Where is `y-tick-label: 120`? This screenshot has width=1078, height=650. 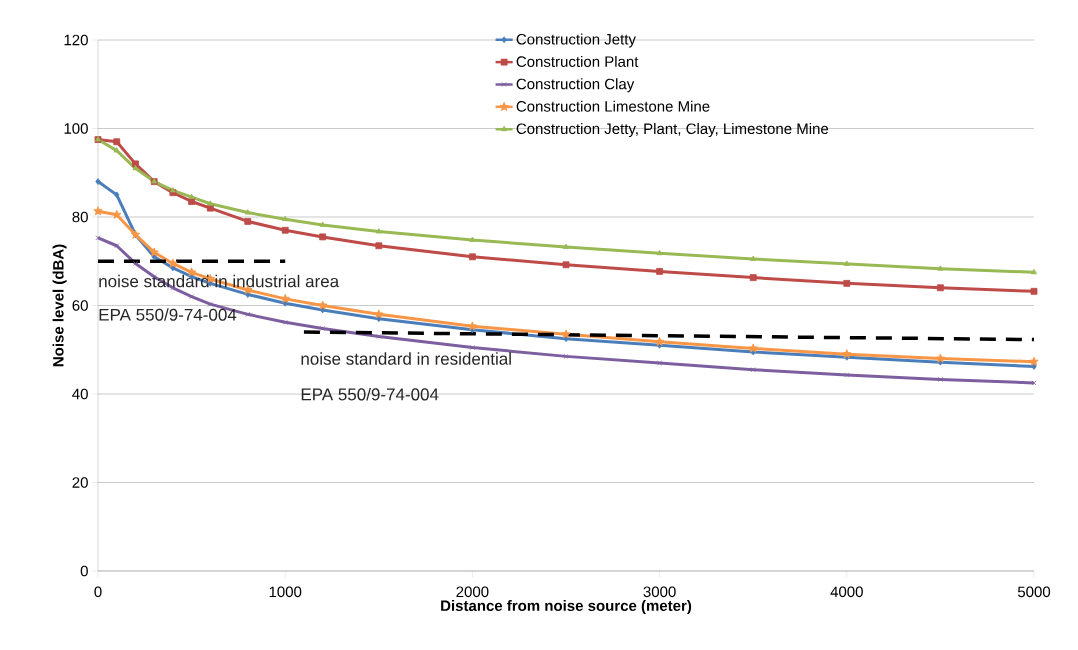
y-tick-label: 120 is located at coordinates (76, 40).